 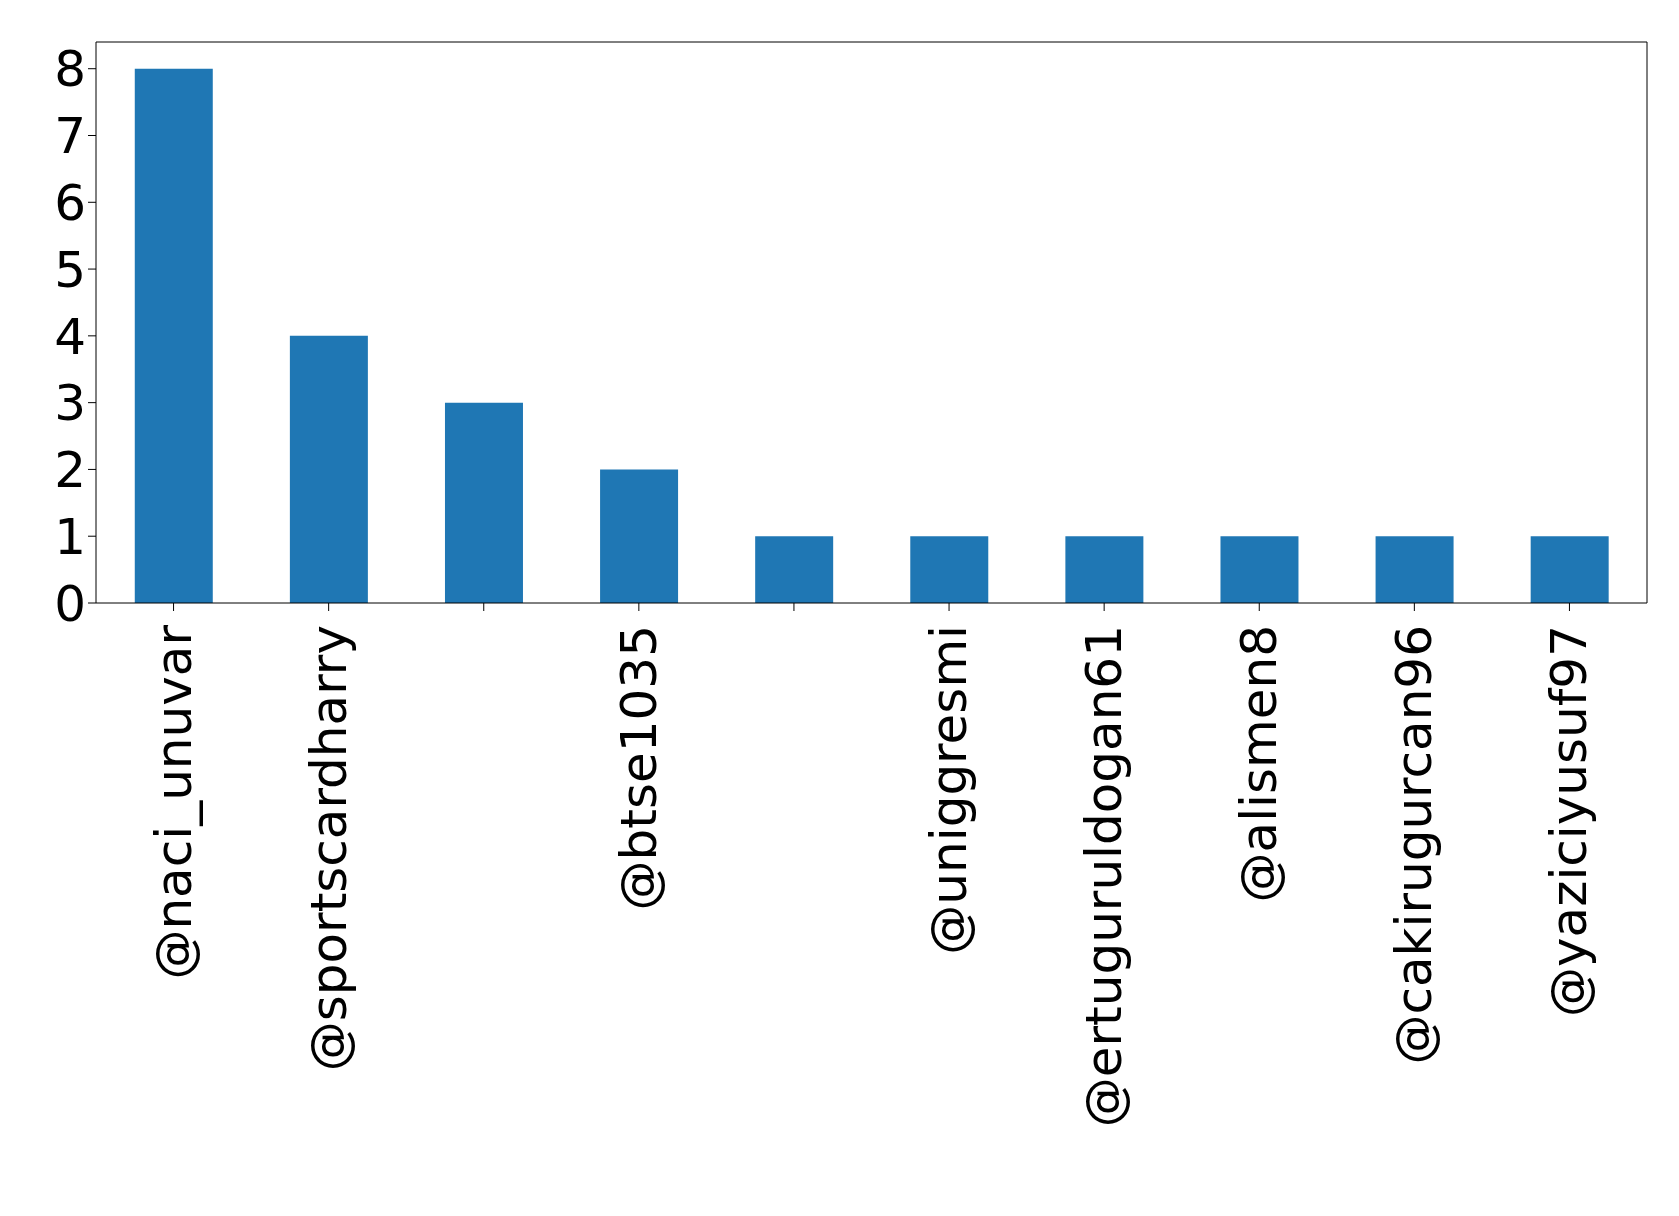 What do you see at coordinates (1414, 845) in the screenshot?
I see `x-tick-label: @cakirugurcan96` at bounding box center [1414, 845].